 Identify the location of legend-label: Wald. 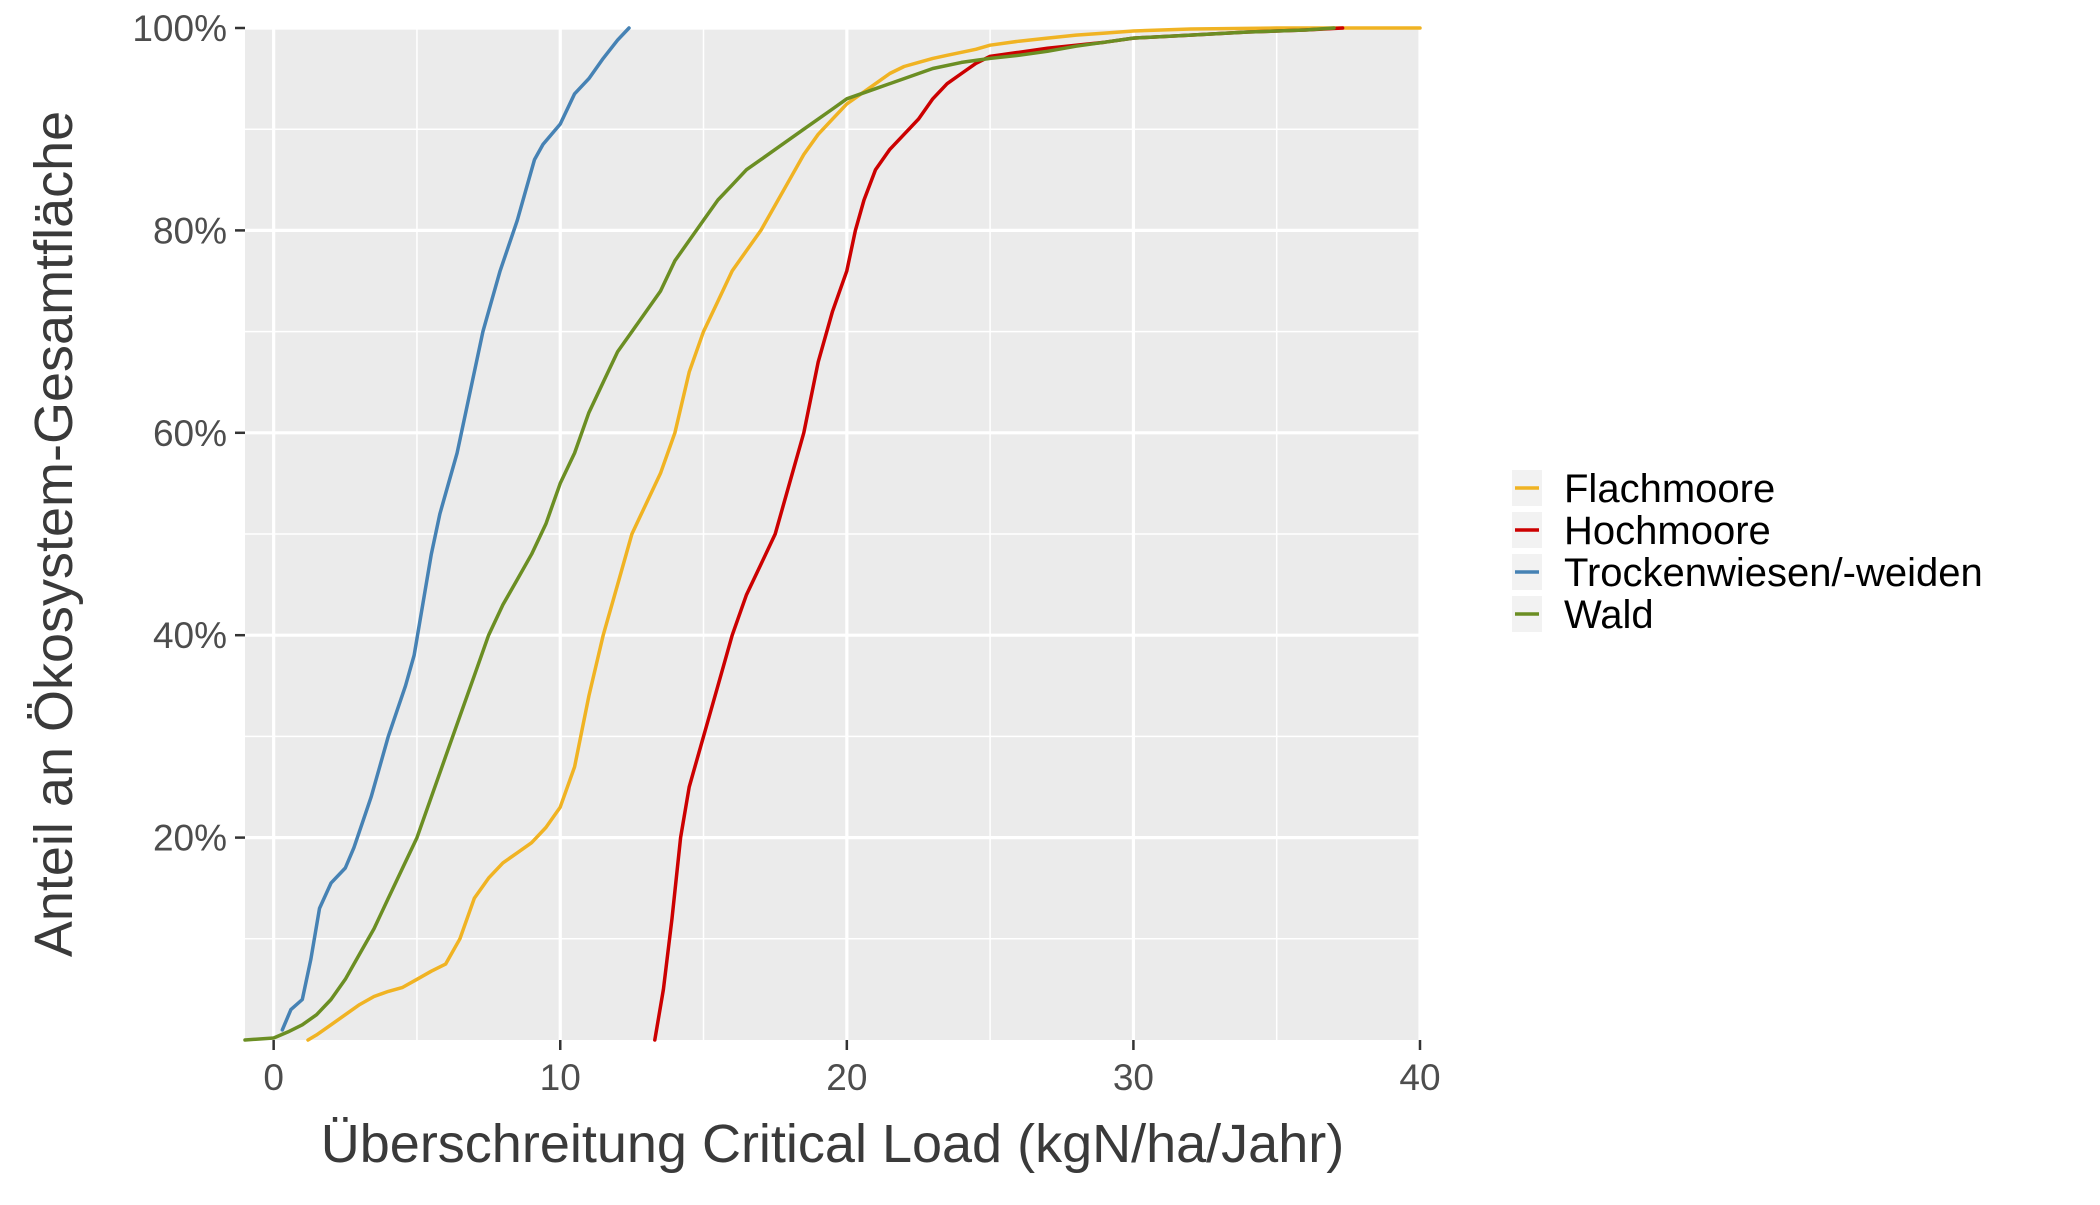
(1609, 615).